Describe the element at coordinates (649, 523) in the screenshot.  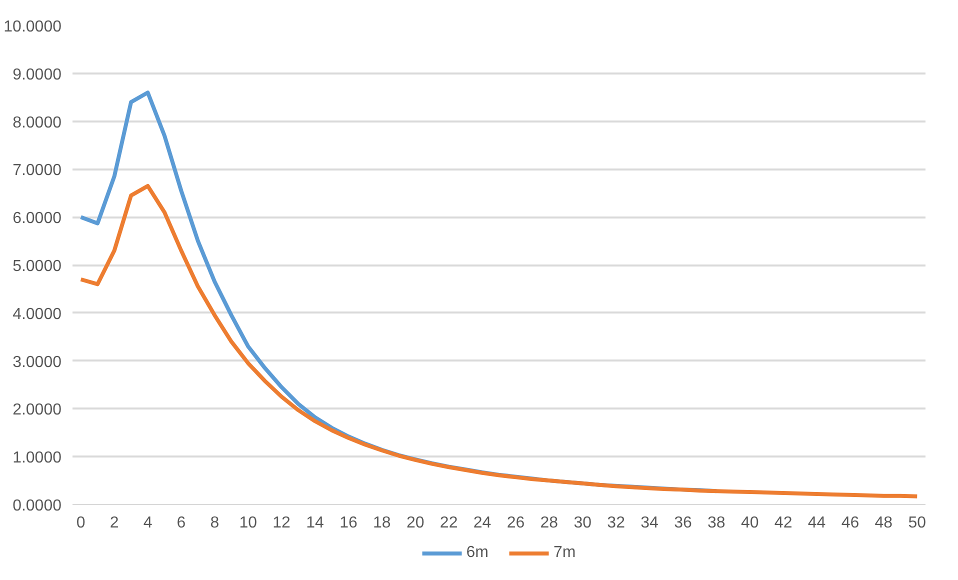
I see `x-tick-label: 34` at that location.